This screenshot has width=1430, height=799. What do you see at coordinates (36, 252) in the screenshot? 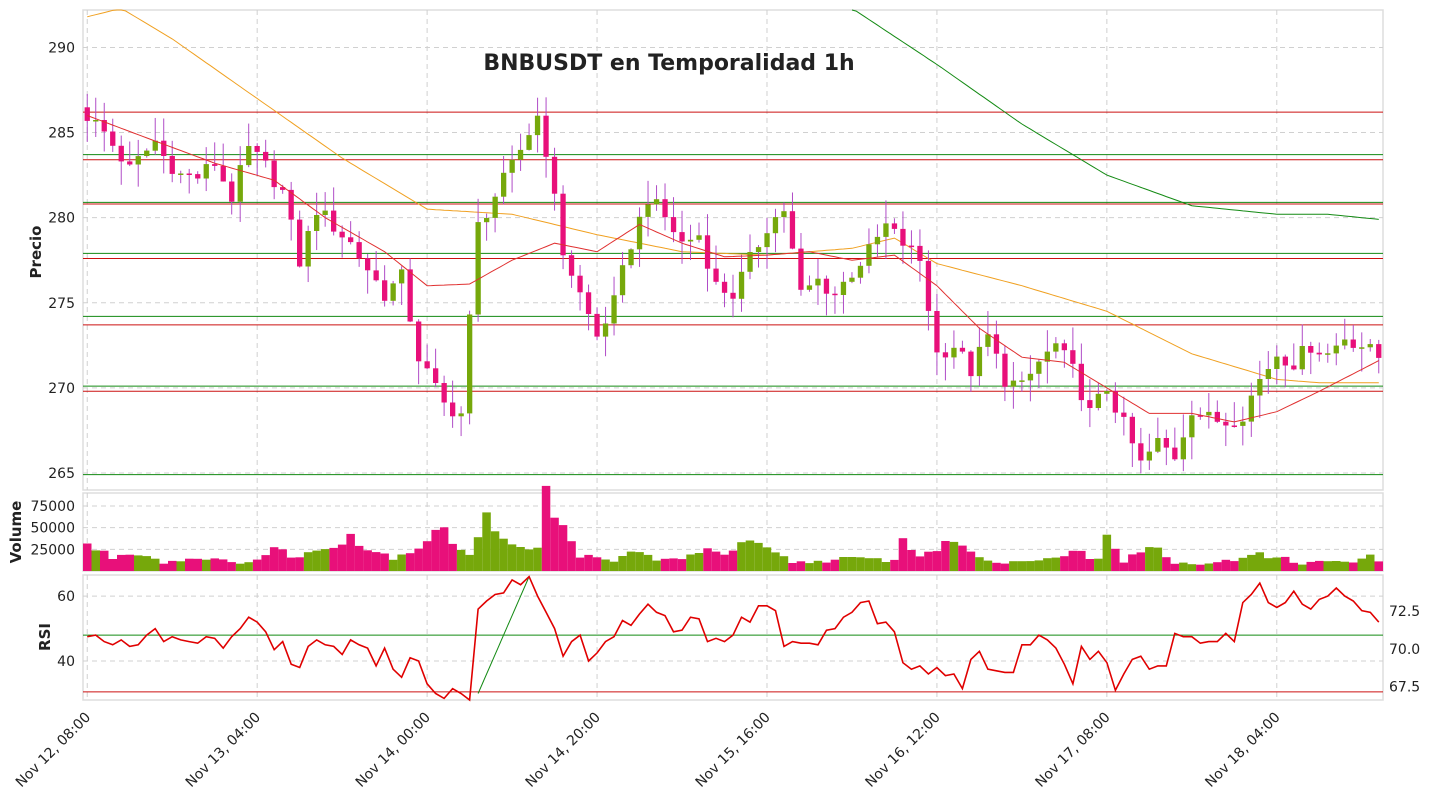
I see `price-axis-label: Precio` at bounding box center [36, 252].